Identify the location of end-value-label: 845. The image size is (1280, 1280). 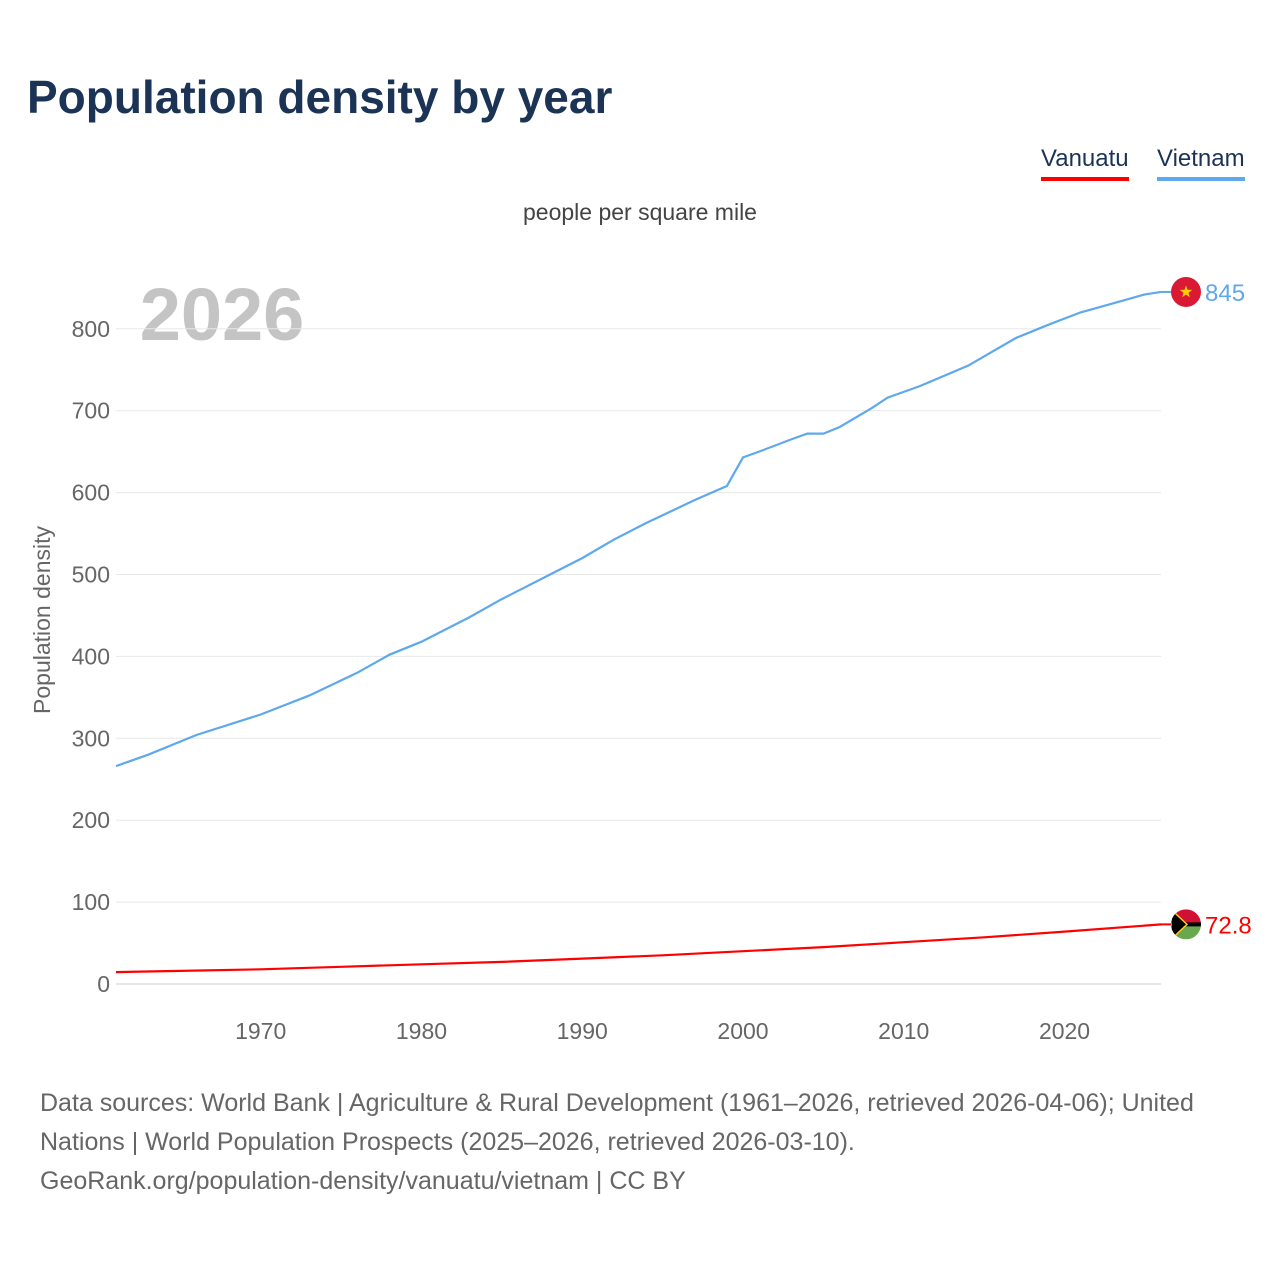
(1225, 293).